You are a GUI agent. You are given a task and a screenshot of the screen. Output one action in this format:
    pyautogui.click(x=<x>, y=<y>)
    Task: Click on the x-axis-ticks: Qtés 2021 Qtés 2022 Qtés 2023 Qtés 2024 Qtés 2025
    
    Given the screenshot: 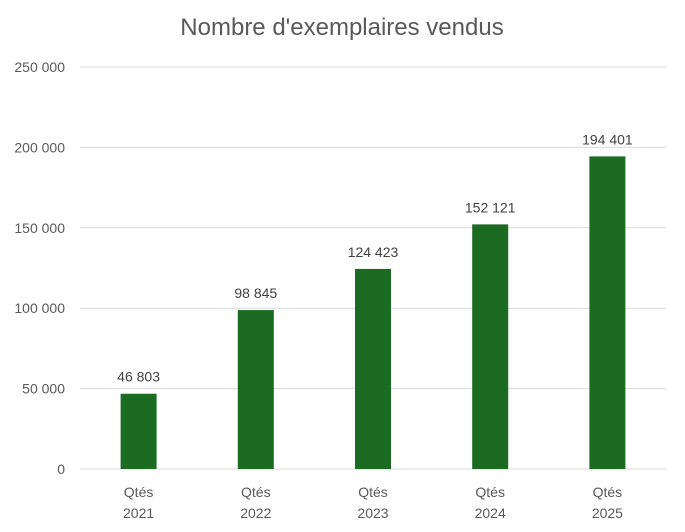 What is the action you would take?
    pyautogui.click(x=373, y=502)
    